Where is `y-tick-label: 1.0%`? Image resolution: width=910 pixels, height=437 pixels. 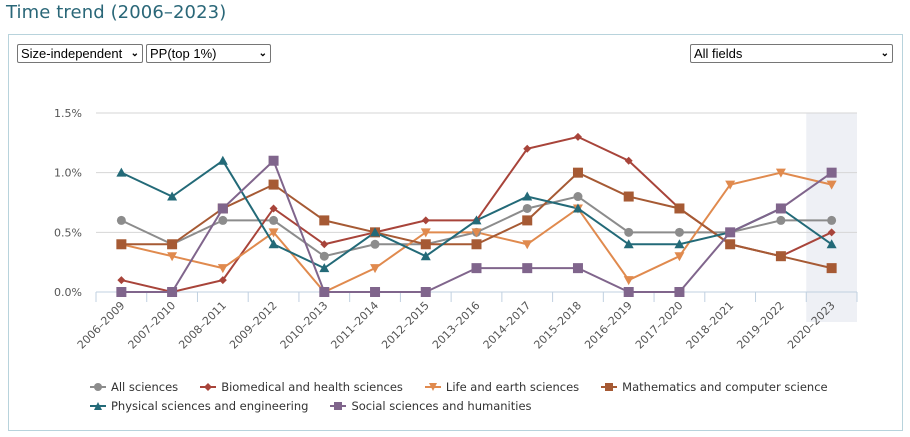 y-tick-label: 1.0% is located at coordinates (68, 173).